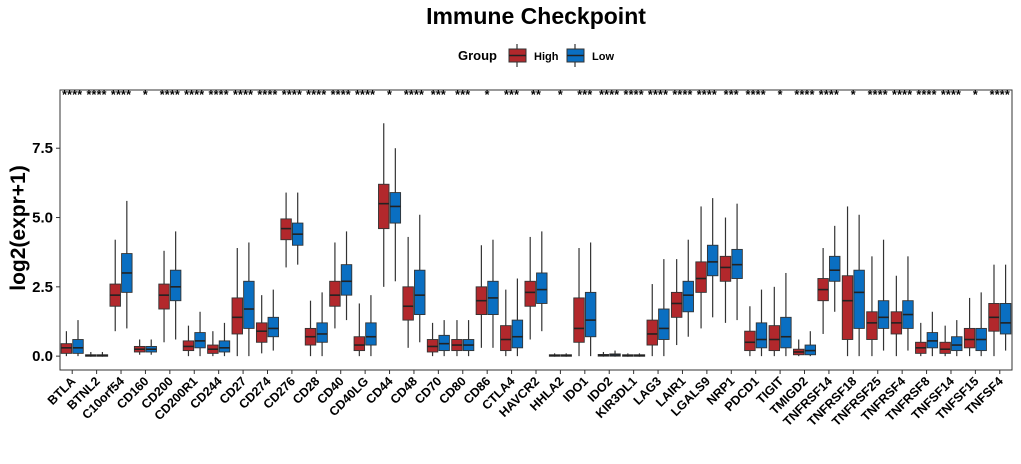  I want to click on x-tick-label: CD70, so click(428, 390).